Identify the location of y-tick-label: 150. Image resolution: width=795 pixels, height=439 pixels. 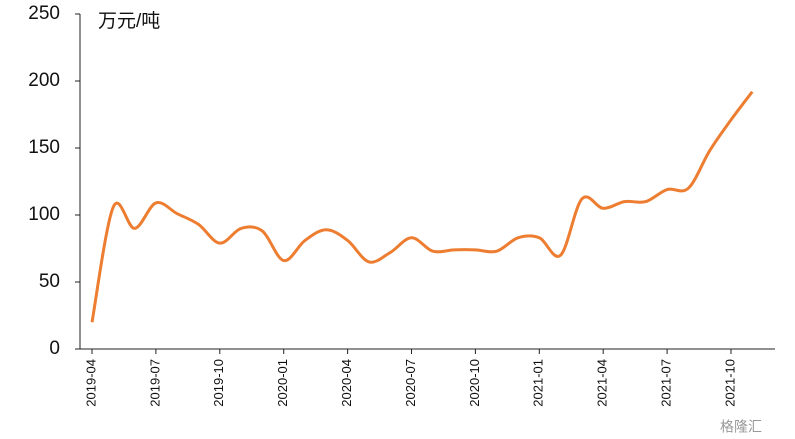
(44, 147).